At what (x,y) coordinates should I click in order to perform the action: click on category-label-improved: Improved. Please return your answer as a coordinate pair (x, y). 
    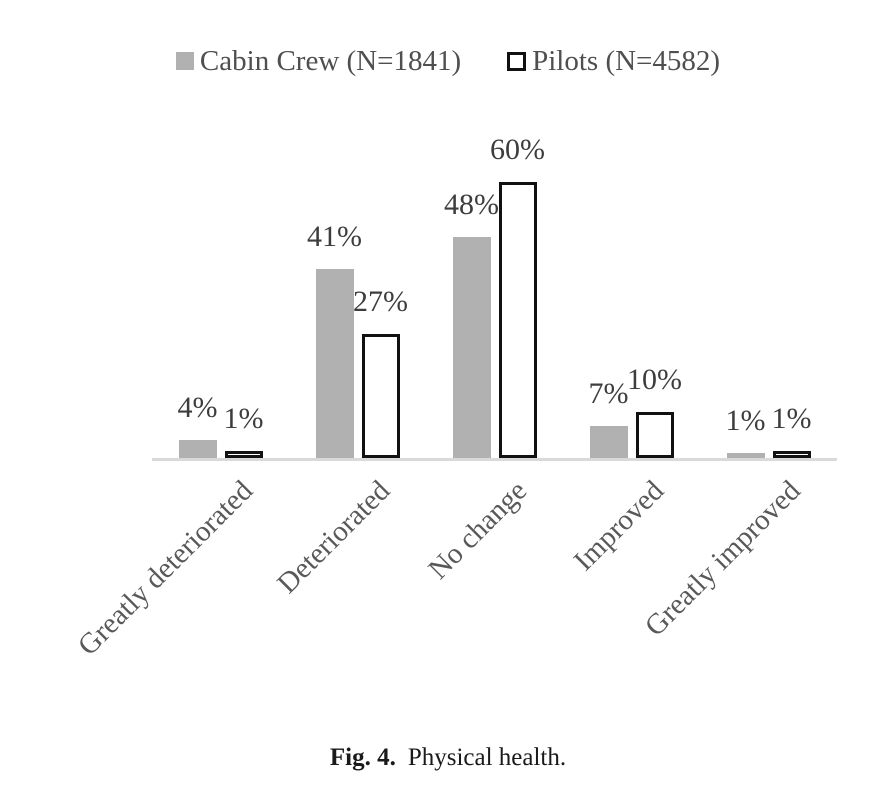
    Looking at the image, I should click on (618, 526).